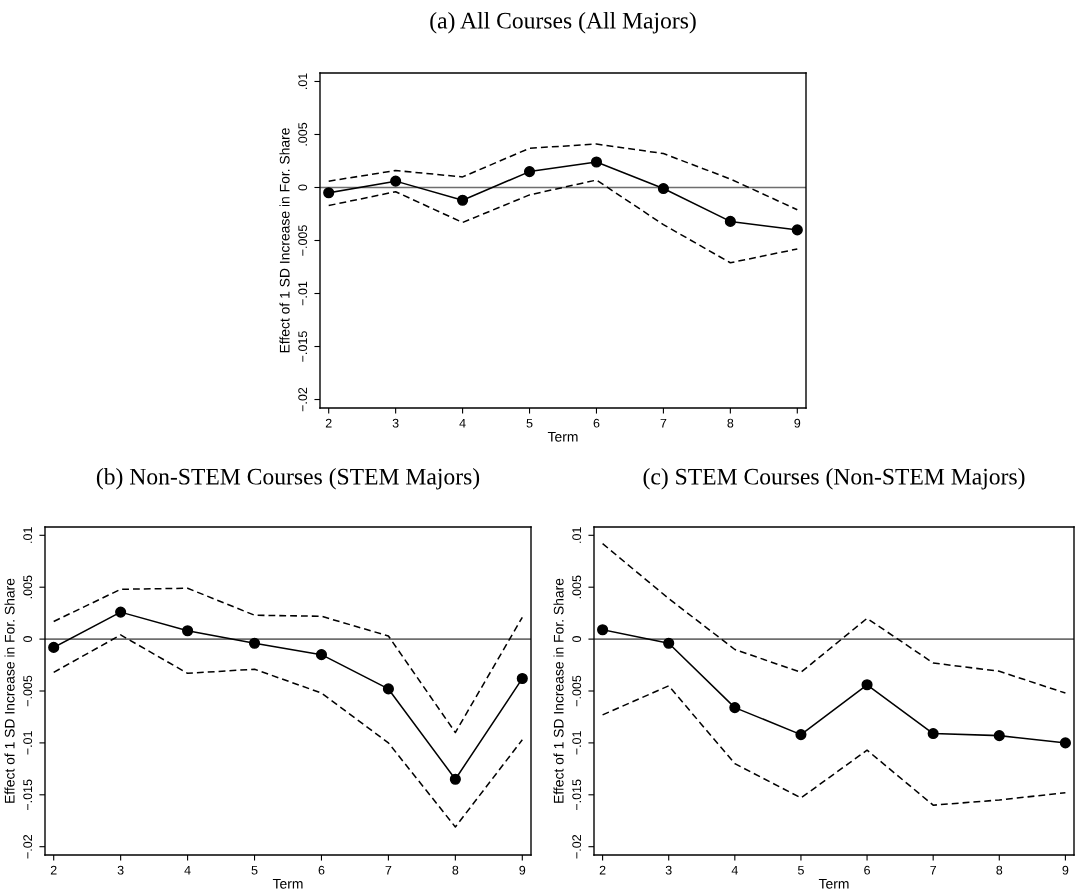 Image resolution: width=1077 pixels, height=892 pixels. Describe the element at coordinates (563, 23) in the screenshot. I see `chart-title: (a) All Courses (All Majors)` at that location.